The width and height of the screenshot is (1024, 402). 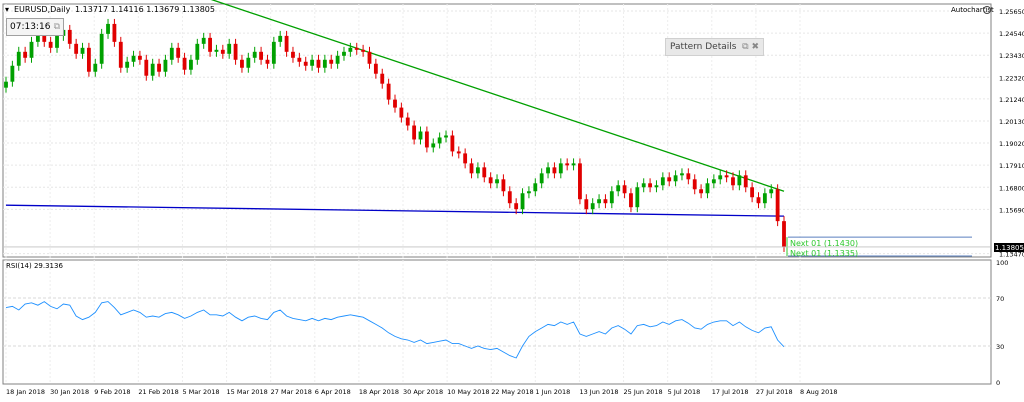 I want to click on autochartist-icon, so click(x=987, y=10).